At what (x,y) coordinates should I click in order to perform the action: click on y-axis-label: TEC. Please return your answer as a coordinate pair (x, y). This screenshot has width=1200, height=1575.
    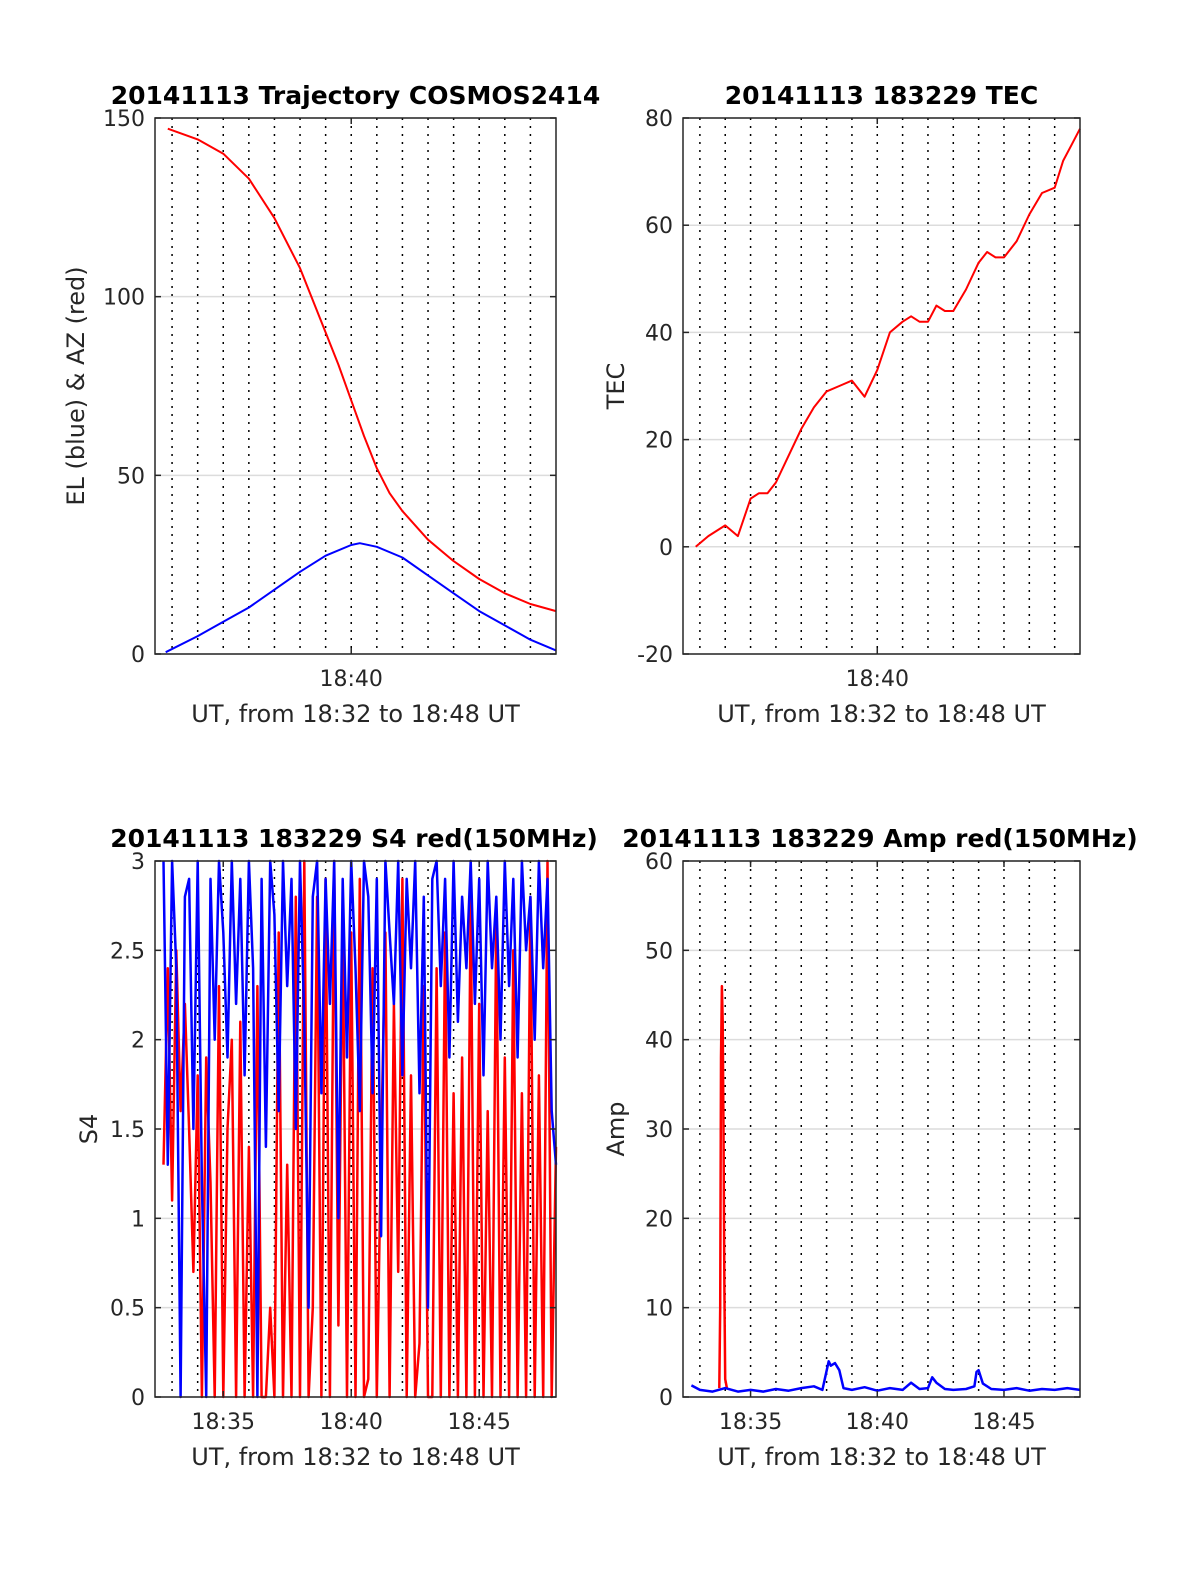
    Looking at the image, I should click on (616, 387).